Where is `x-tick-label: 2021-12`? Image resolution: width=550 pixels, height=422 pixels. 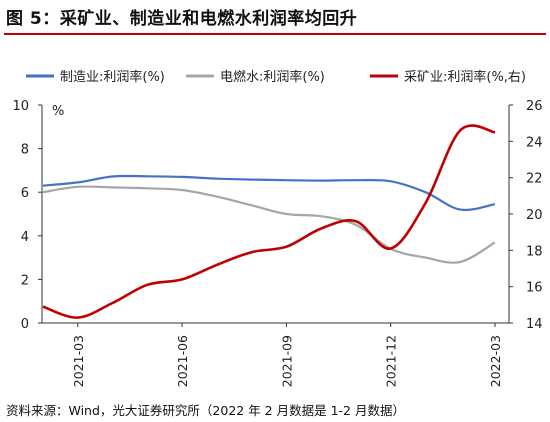 x-tick-label: 2021-12 is located at coordinates (391, 361).